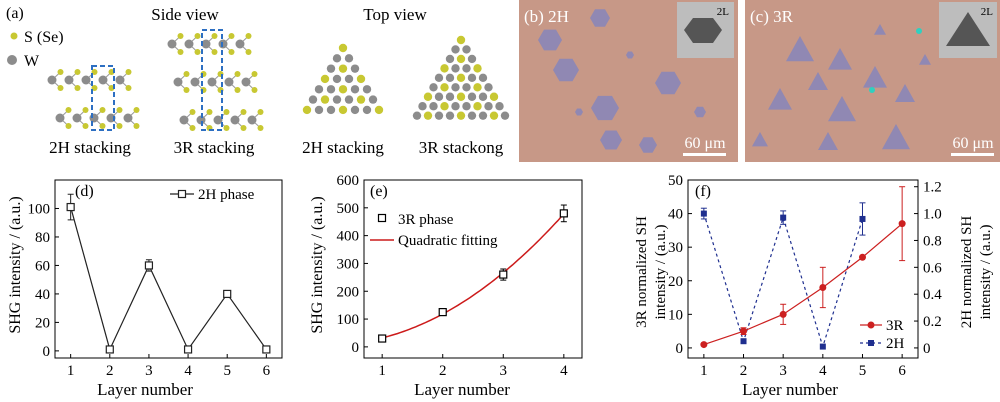 The height and width of the screenshot is (402, 1000). Describe the element at coordinates (382, 218) in the screenshot. I see `legend-marker` at that location.